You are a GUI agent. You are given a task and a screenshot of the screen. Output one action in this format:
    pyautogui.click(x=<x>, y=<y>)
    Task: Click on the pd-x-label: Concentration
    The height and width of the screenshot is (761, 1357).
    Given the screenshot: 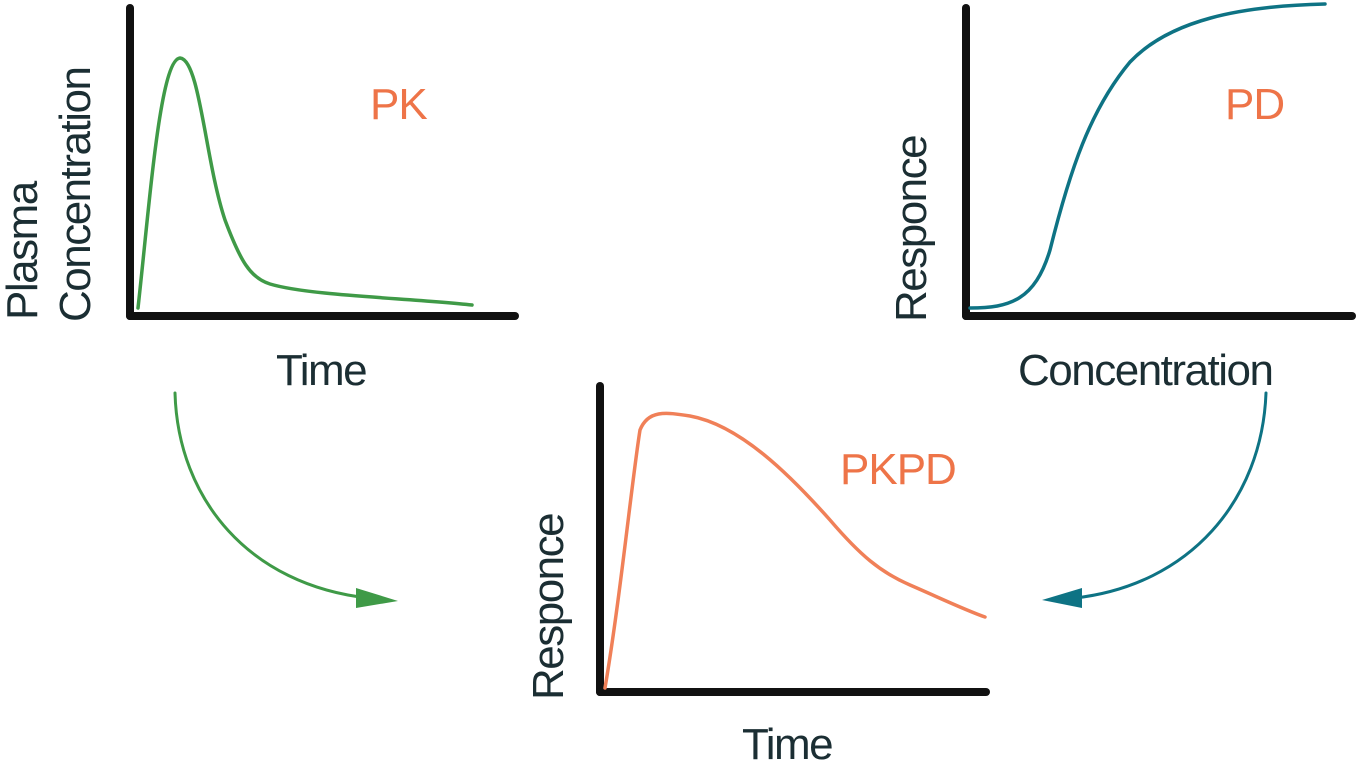 What is the action you would take?
    pyautogui.click(x=1145, y=370)
    